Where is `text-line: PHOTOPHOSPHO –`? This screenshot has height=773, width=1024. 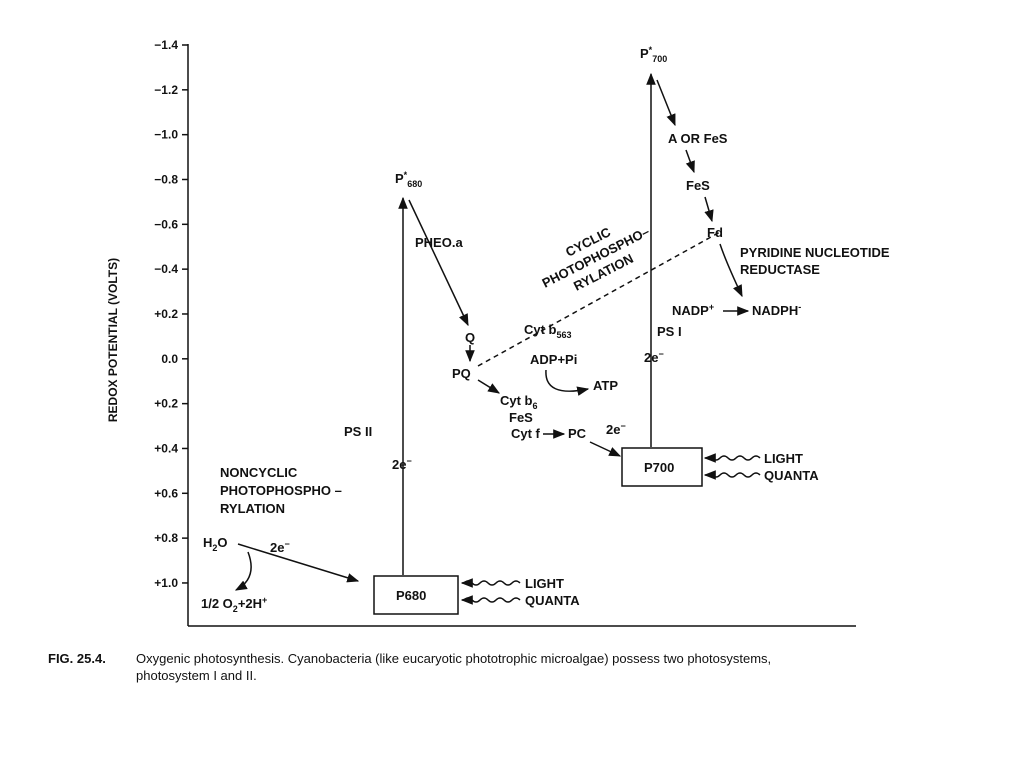
text-line: PHOTOPHOSPHO – is located at coordinates (281, 490).